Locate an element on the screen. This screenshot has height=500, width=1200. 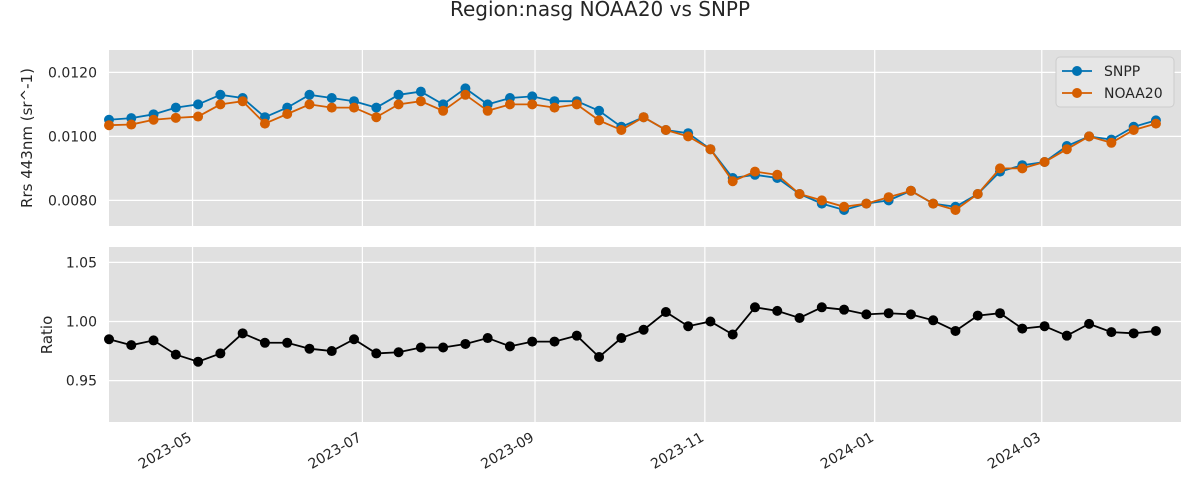
top-y-ticks: 0.0080 0.0100 0.0120 is located at coordinates (72, 137).